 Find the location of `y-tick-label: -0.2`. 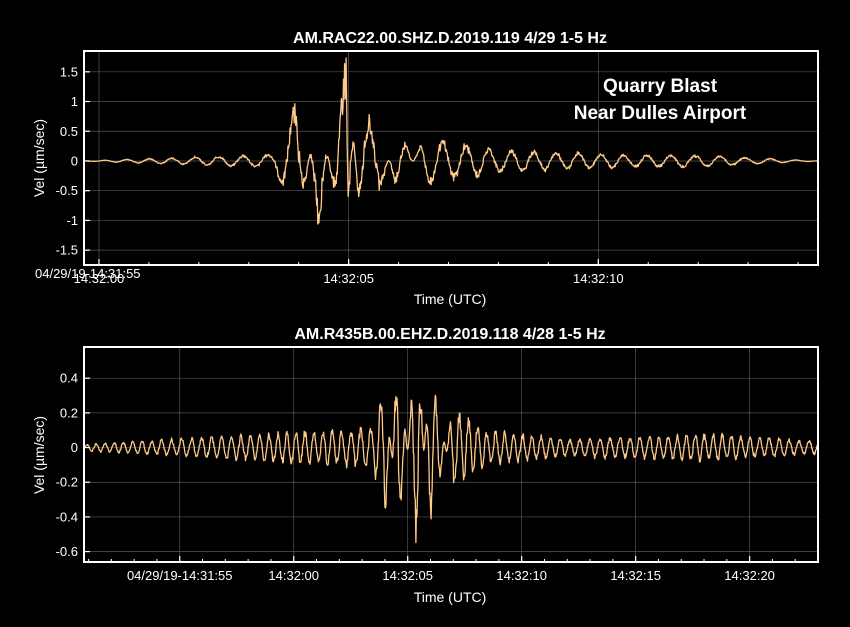

y-tick-label: -0.2 is located at coordinates (67, 482).